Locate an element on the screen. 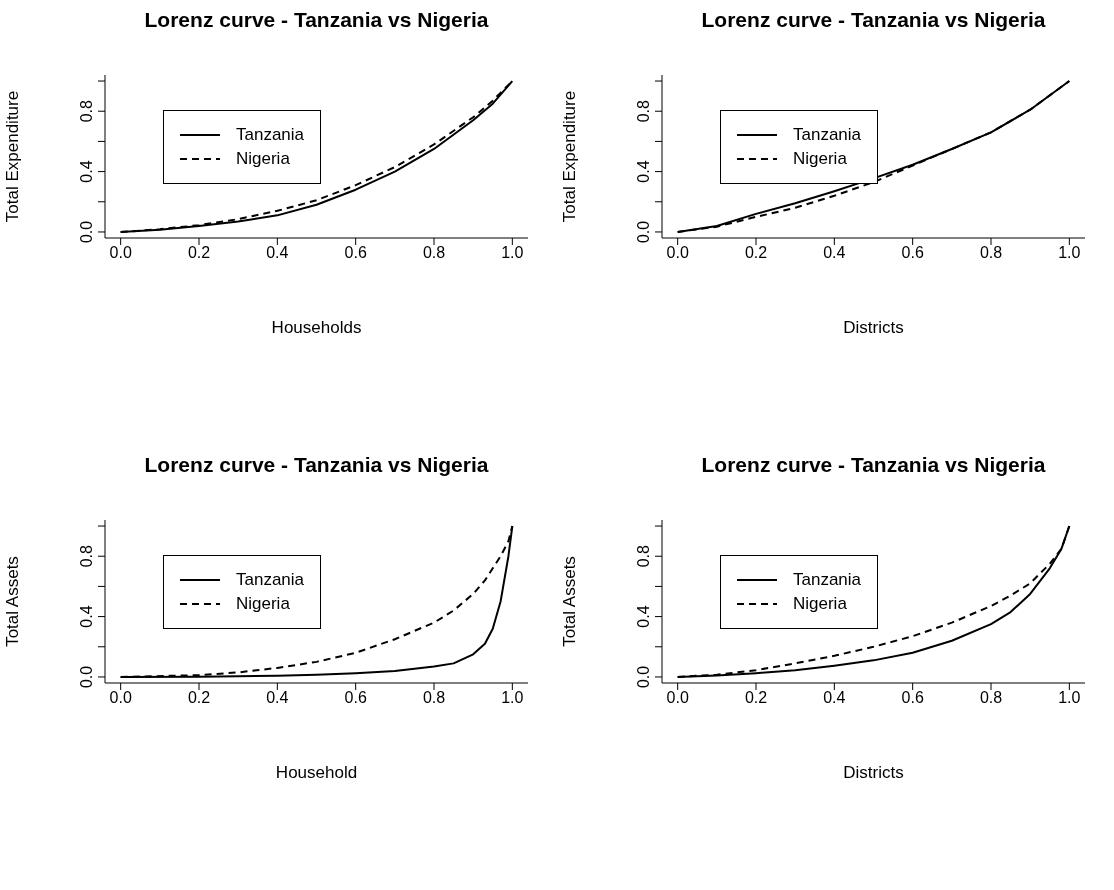 Image resolution: width=1114 pixels, height=890 pixels. x-axis-title: Household is located at coordinates (316, 772).